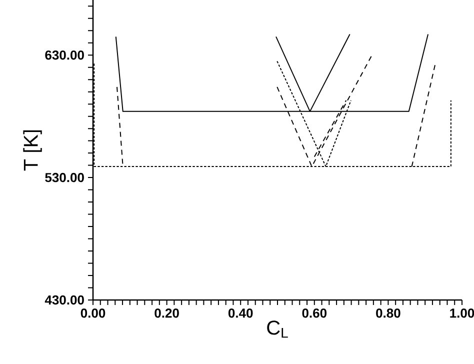 The height and width of the screenshot is (364, 474). Describe the element at coordinates (314, 313) in the screenshot. I see `x-tick-label: 0.60` at that location.